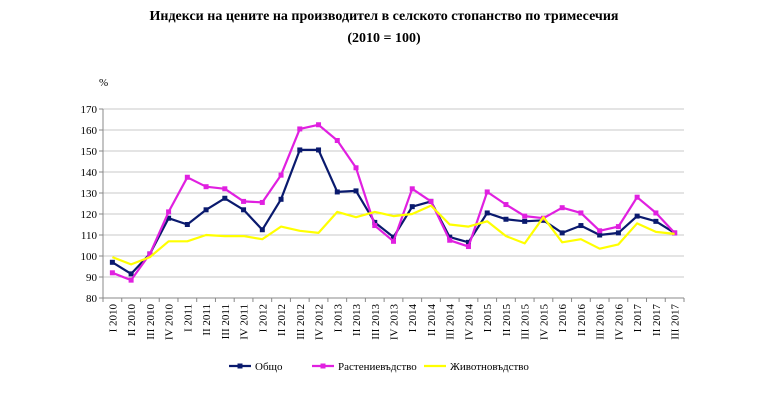 The height and width of the screenshot is (400, 768). What do you see at coordinates (507, 320) in the screenshot?
I see `x-tick-label: II 2015` at bounding box center [507, 320].